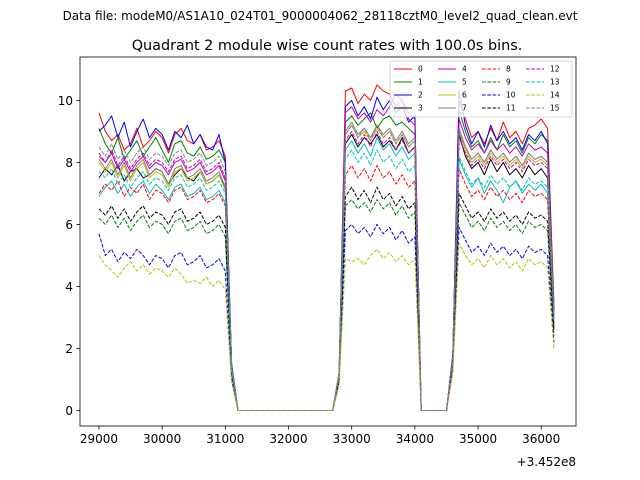  What do you see at coordinates (555, 95) in the screenshot?
I see `legend-label-14: 14` at bounding box center [555, 95].